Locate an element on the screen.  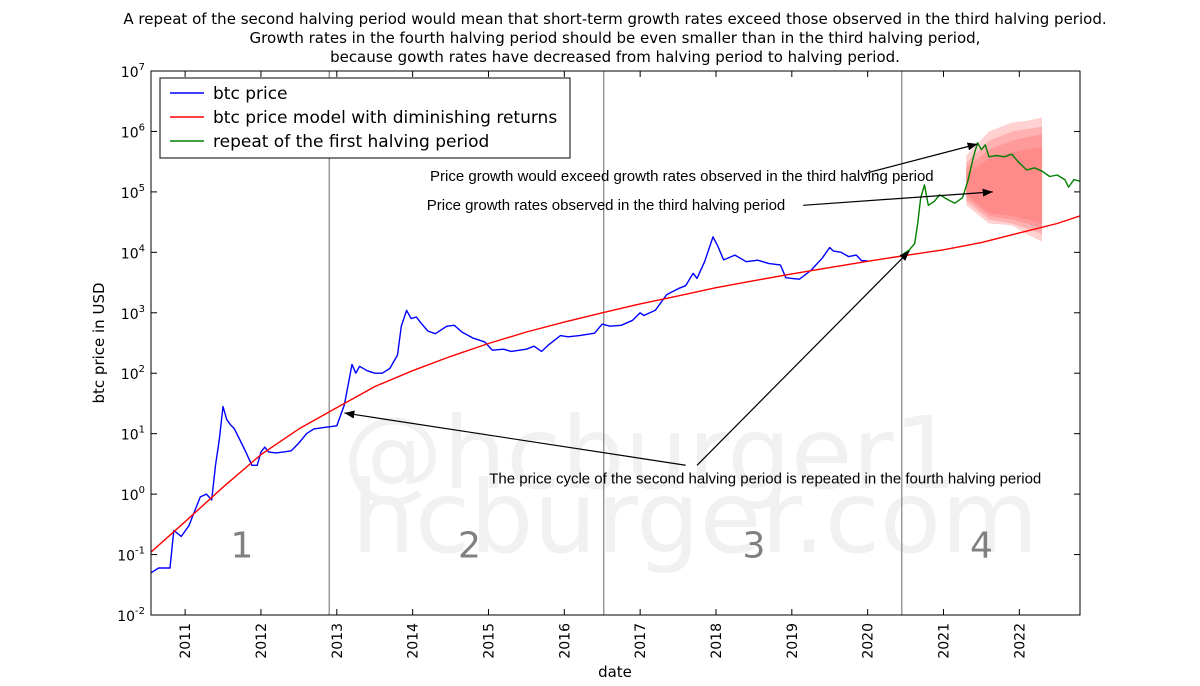
x-tick-label-2016: 2016 is located at coordinates (565, 641).